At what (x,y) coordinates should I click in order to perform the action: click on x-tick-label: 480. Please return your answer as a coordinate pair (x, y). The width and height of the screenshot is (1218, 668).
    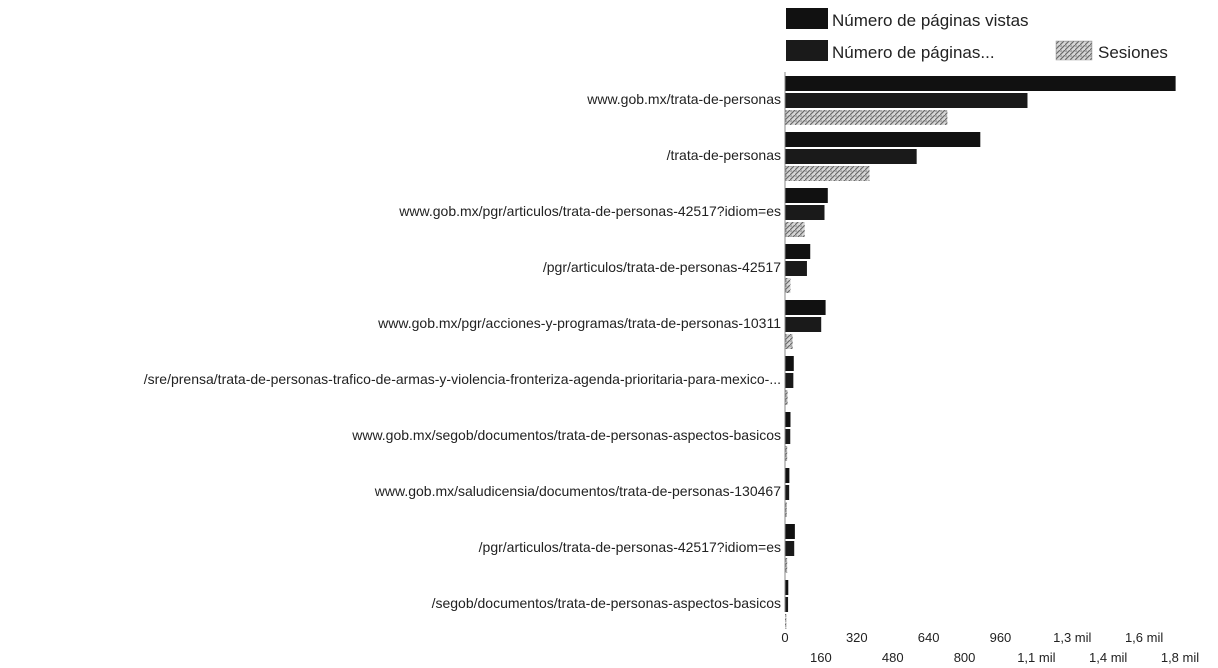
    Looking at the image, I should click on (893, 657).